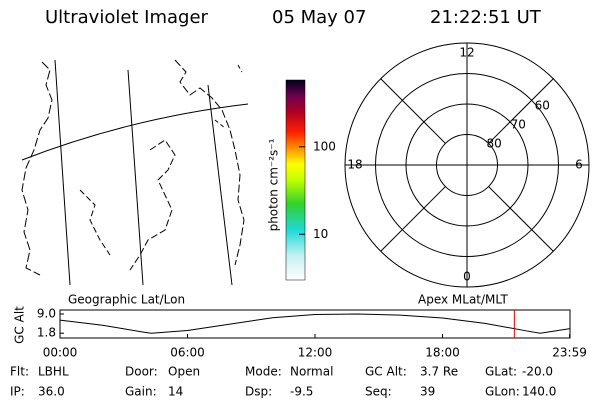 The image size is (600, 400). Describe the element at coordinates (301, 392) in the screenshot. I see `field-value: -9.5` at that location.